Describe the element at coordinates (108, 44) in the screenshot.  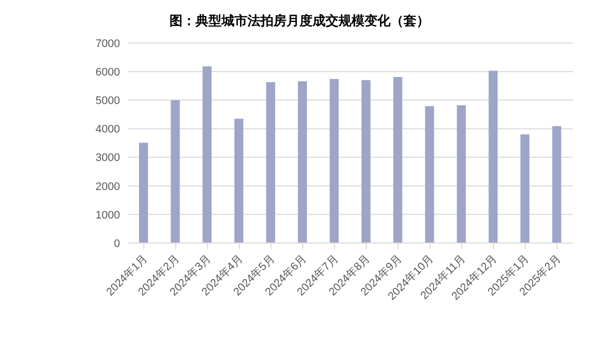
I see `y-tick-label: 7000` at that location.